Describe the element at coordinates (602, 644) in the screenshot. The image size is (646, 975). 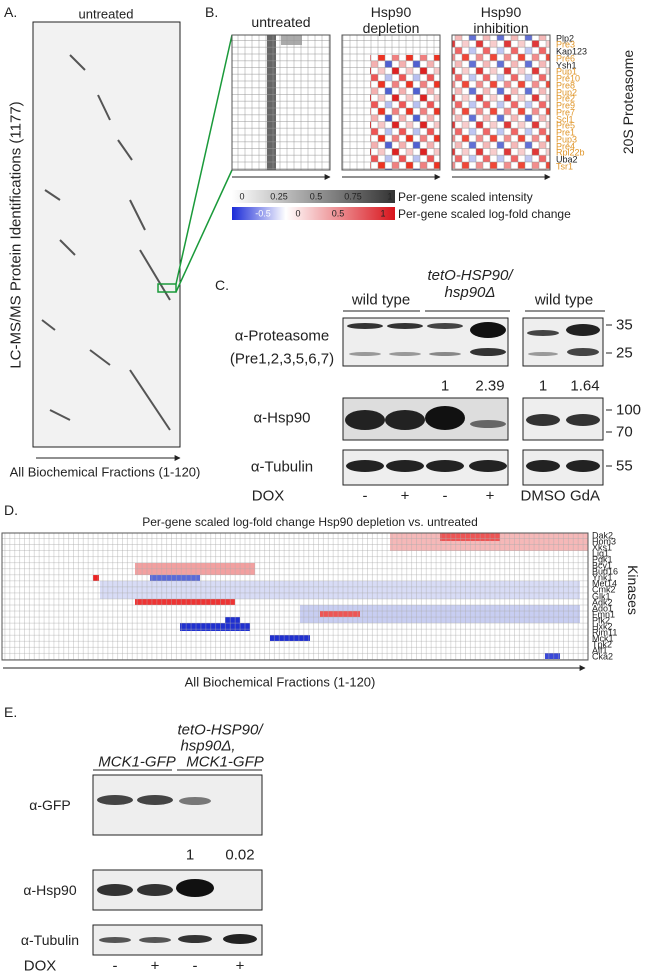
I see `gene-label: Tpk2` at that location.